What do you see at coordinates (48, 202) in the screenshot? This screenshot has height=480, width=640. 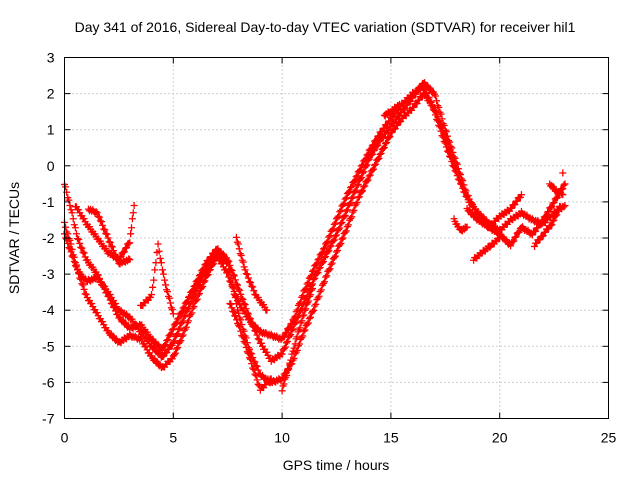 I see `y-tick-label: -1` at bounding box center [48, 202].